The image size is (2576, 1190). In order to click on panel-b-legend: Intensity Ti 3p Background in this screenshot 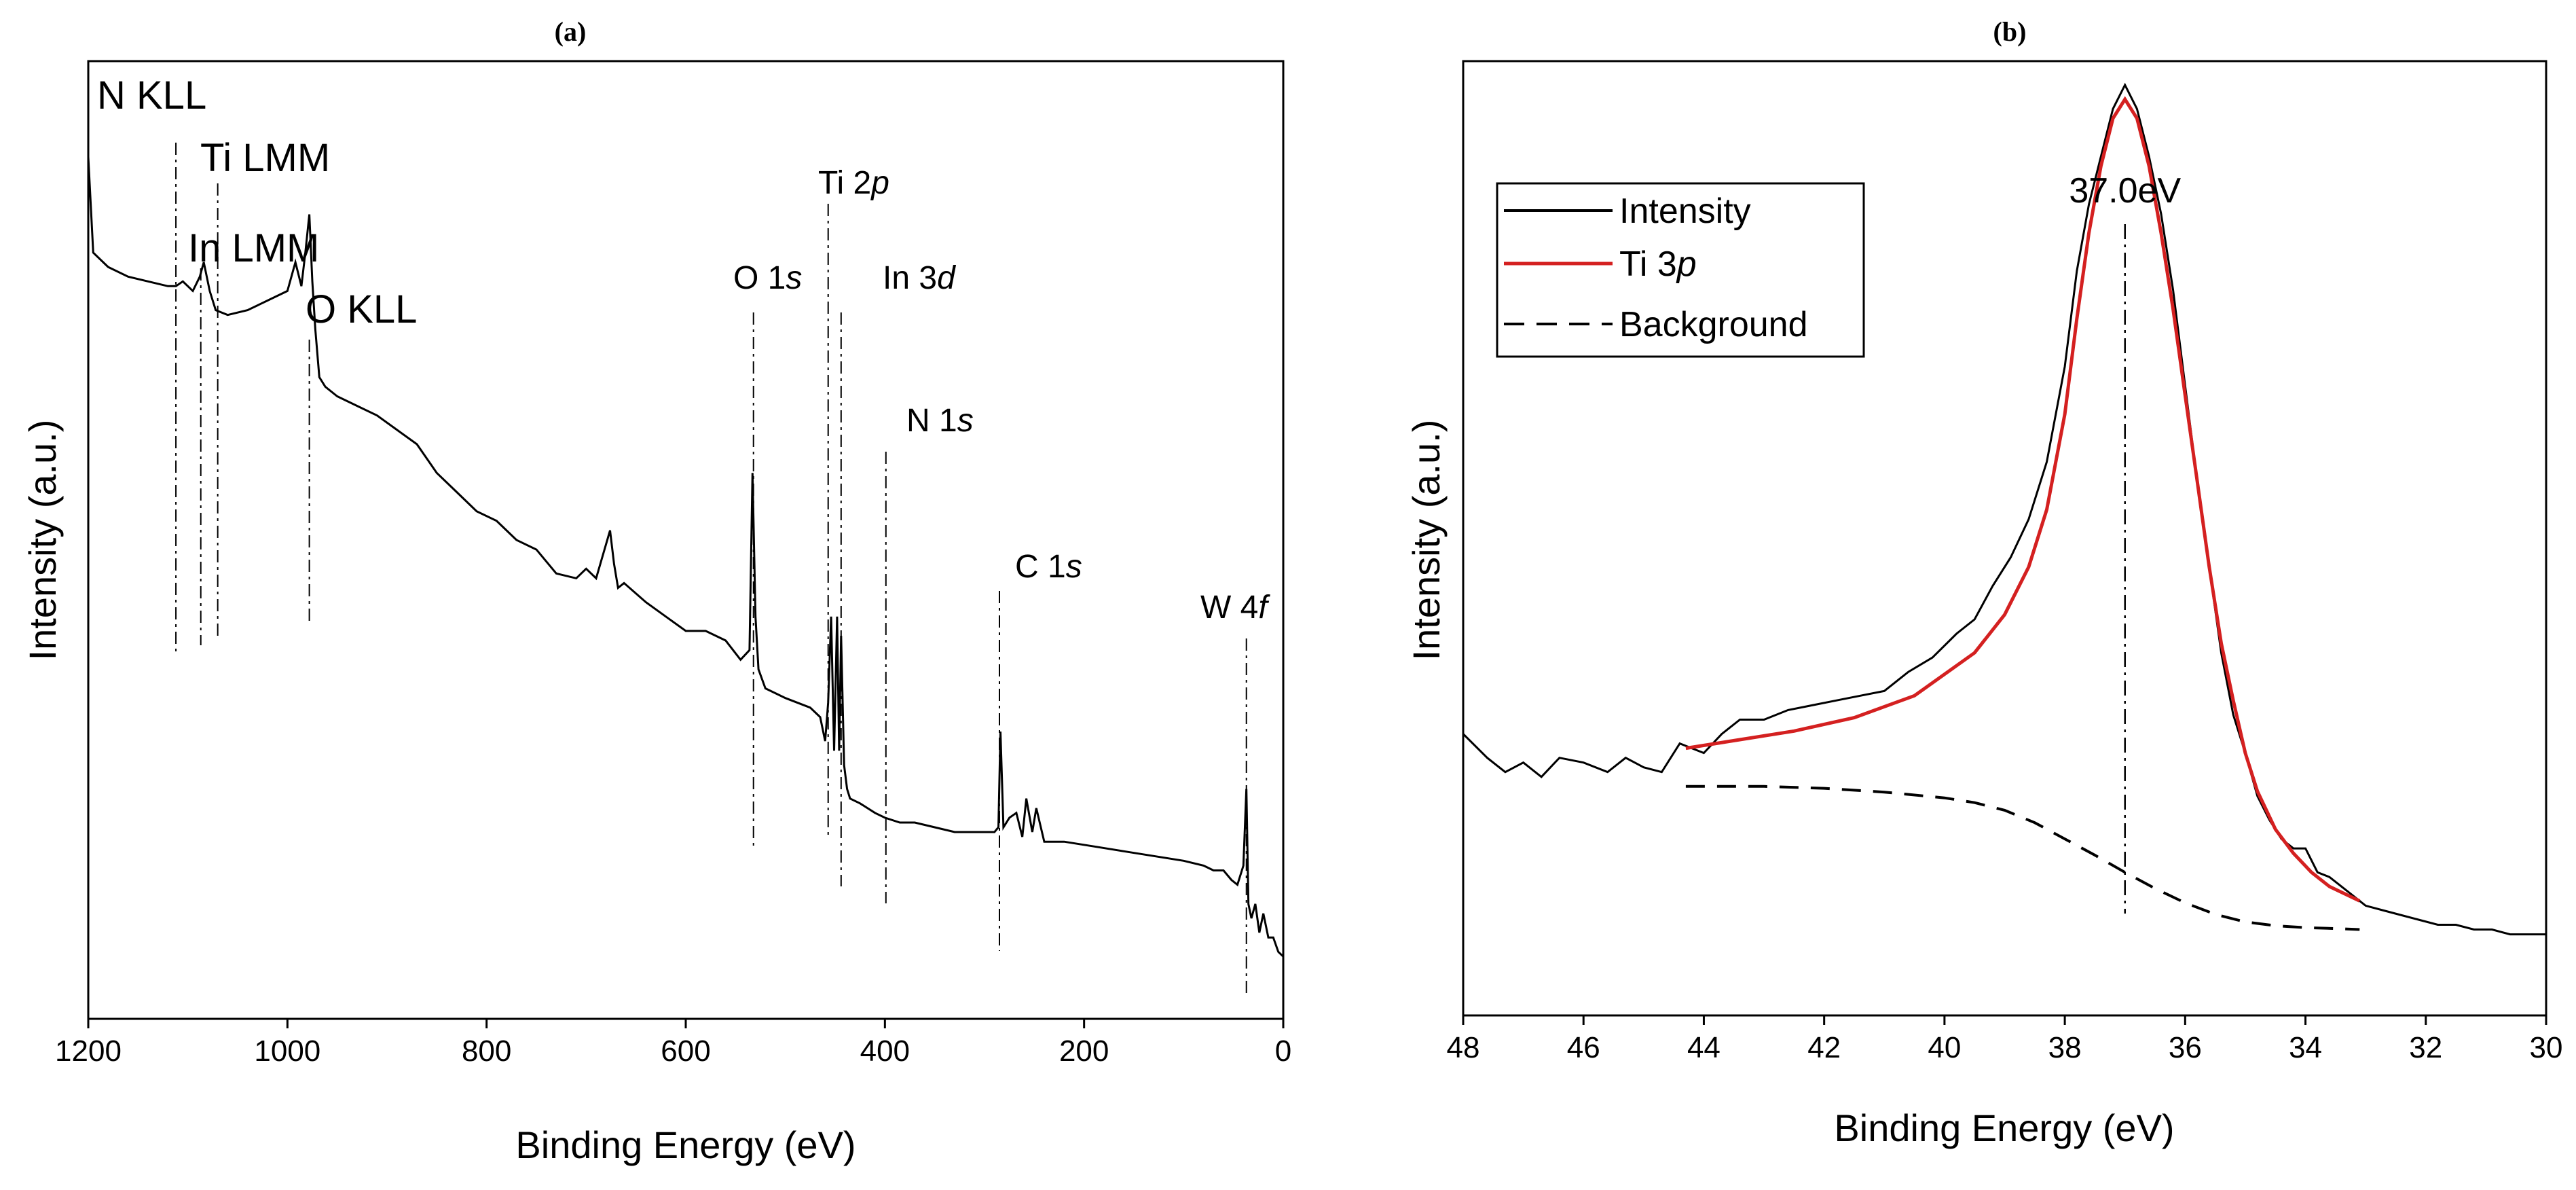, I will do `click(1681, 270)`.